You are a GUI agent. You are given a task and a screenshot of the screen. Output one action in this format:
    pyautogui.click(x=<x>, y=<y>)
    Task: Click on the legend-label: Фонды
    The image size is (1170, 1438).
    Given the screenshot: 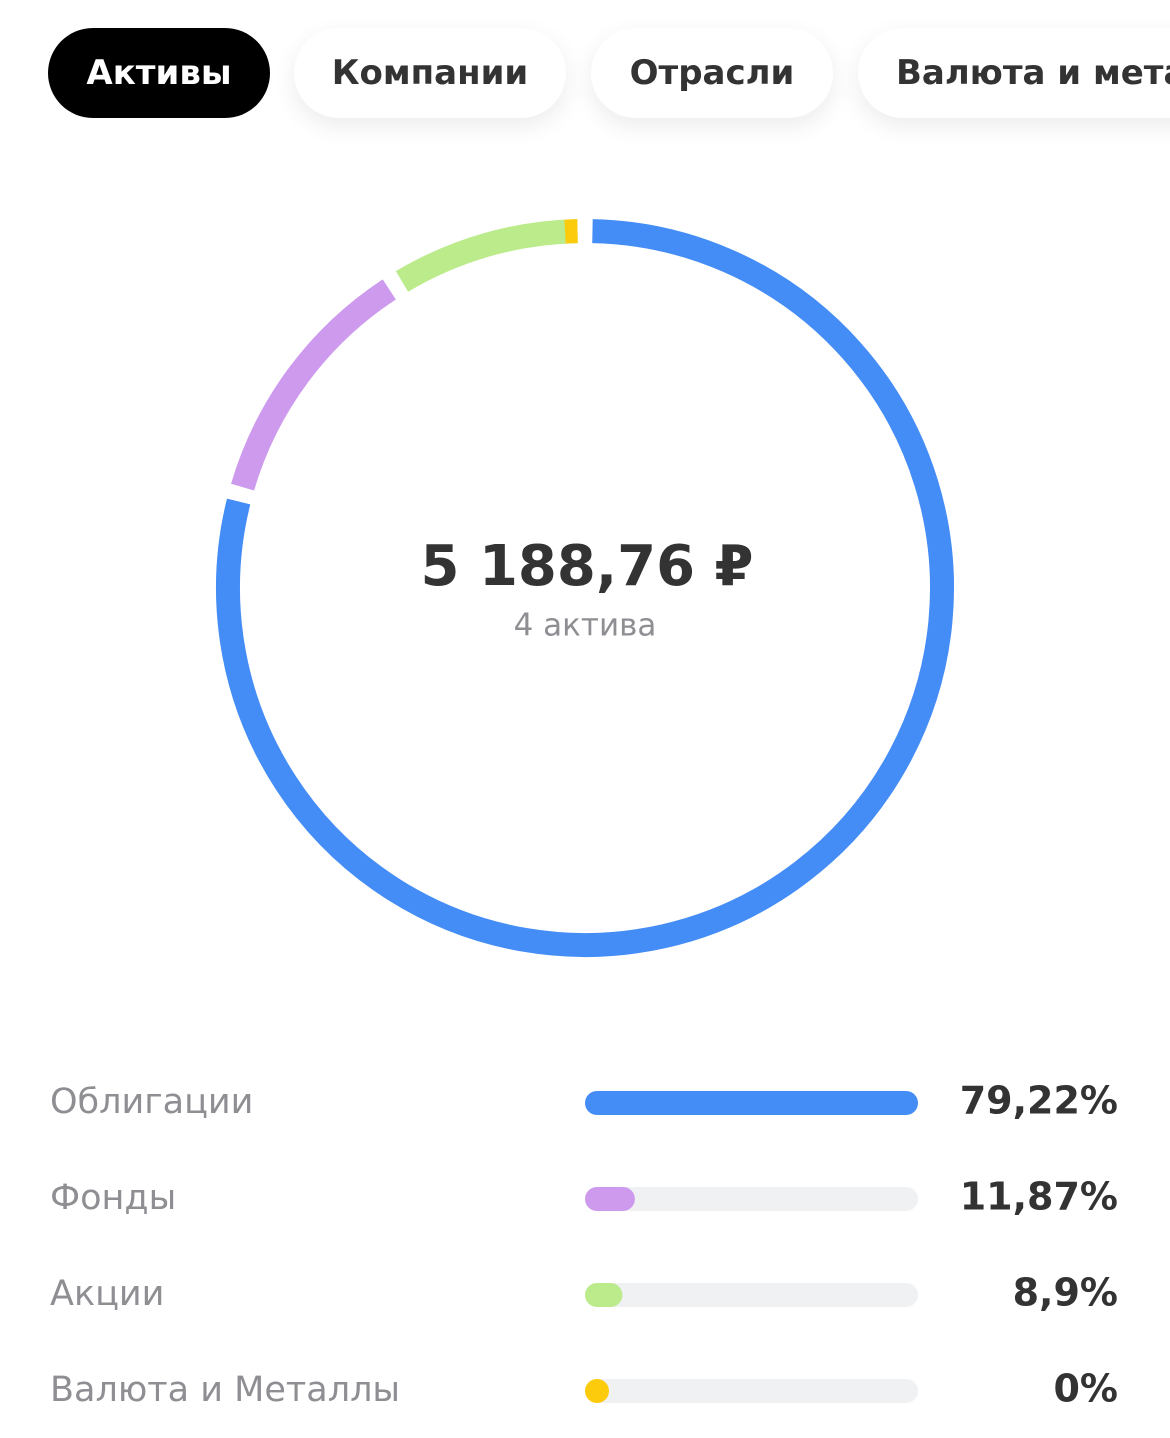 What is the action you would take?
    pyautogui.click(x=113, y=1198)
    